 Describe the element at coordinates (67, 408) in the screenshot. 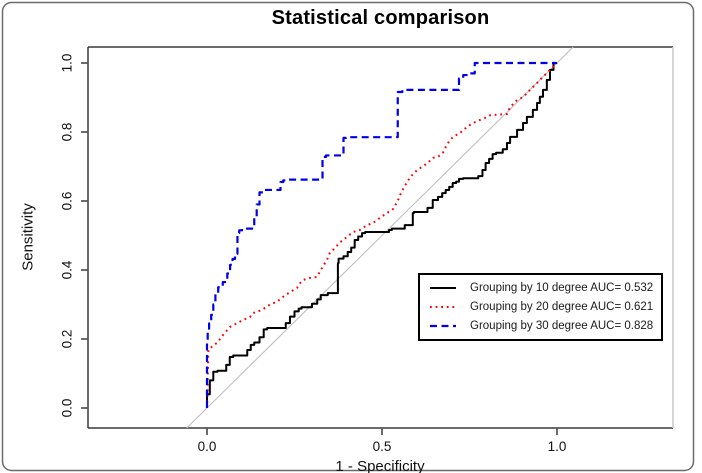

I see `y-tick-label: 0.0` at that location.